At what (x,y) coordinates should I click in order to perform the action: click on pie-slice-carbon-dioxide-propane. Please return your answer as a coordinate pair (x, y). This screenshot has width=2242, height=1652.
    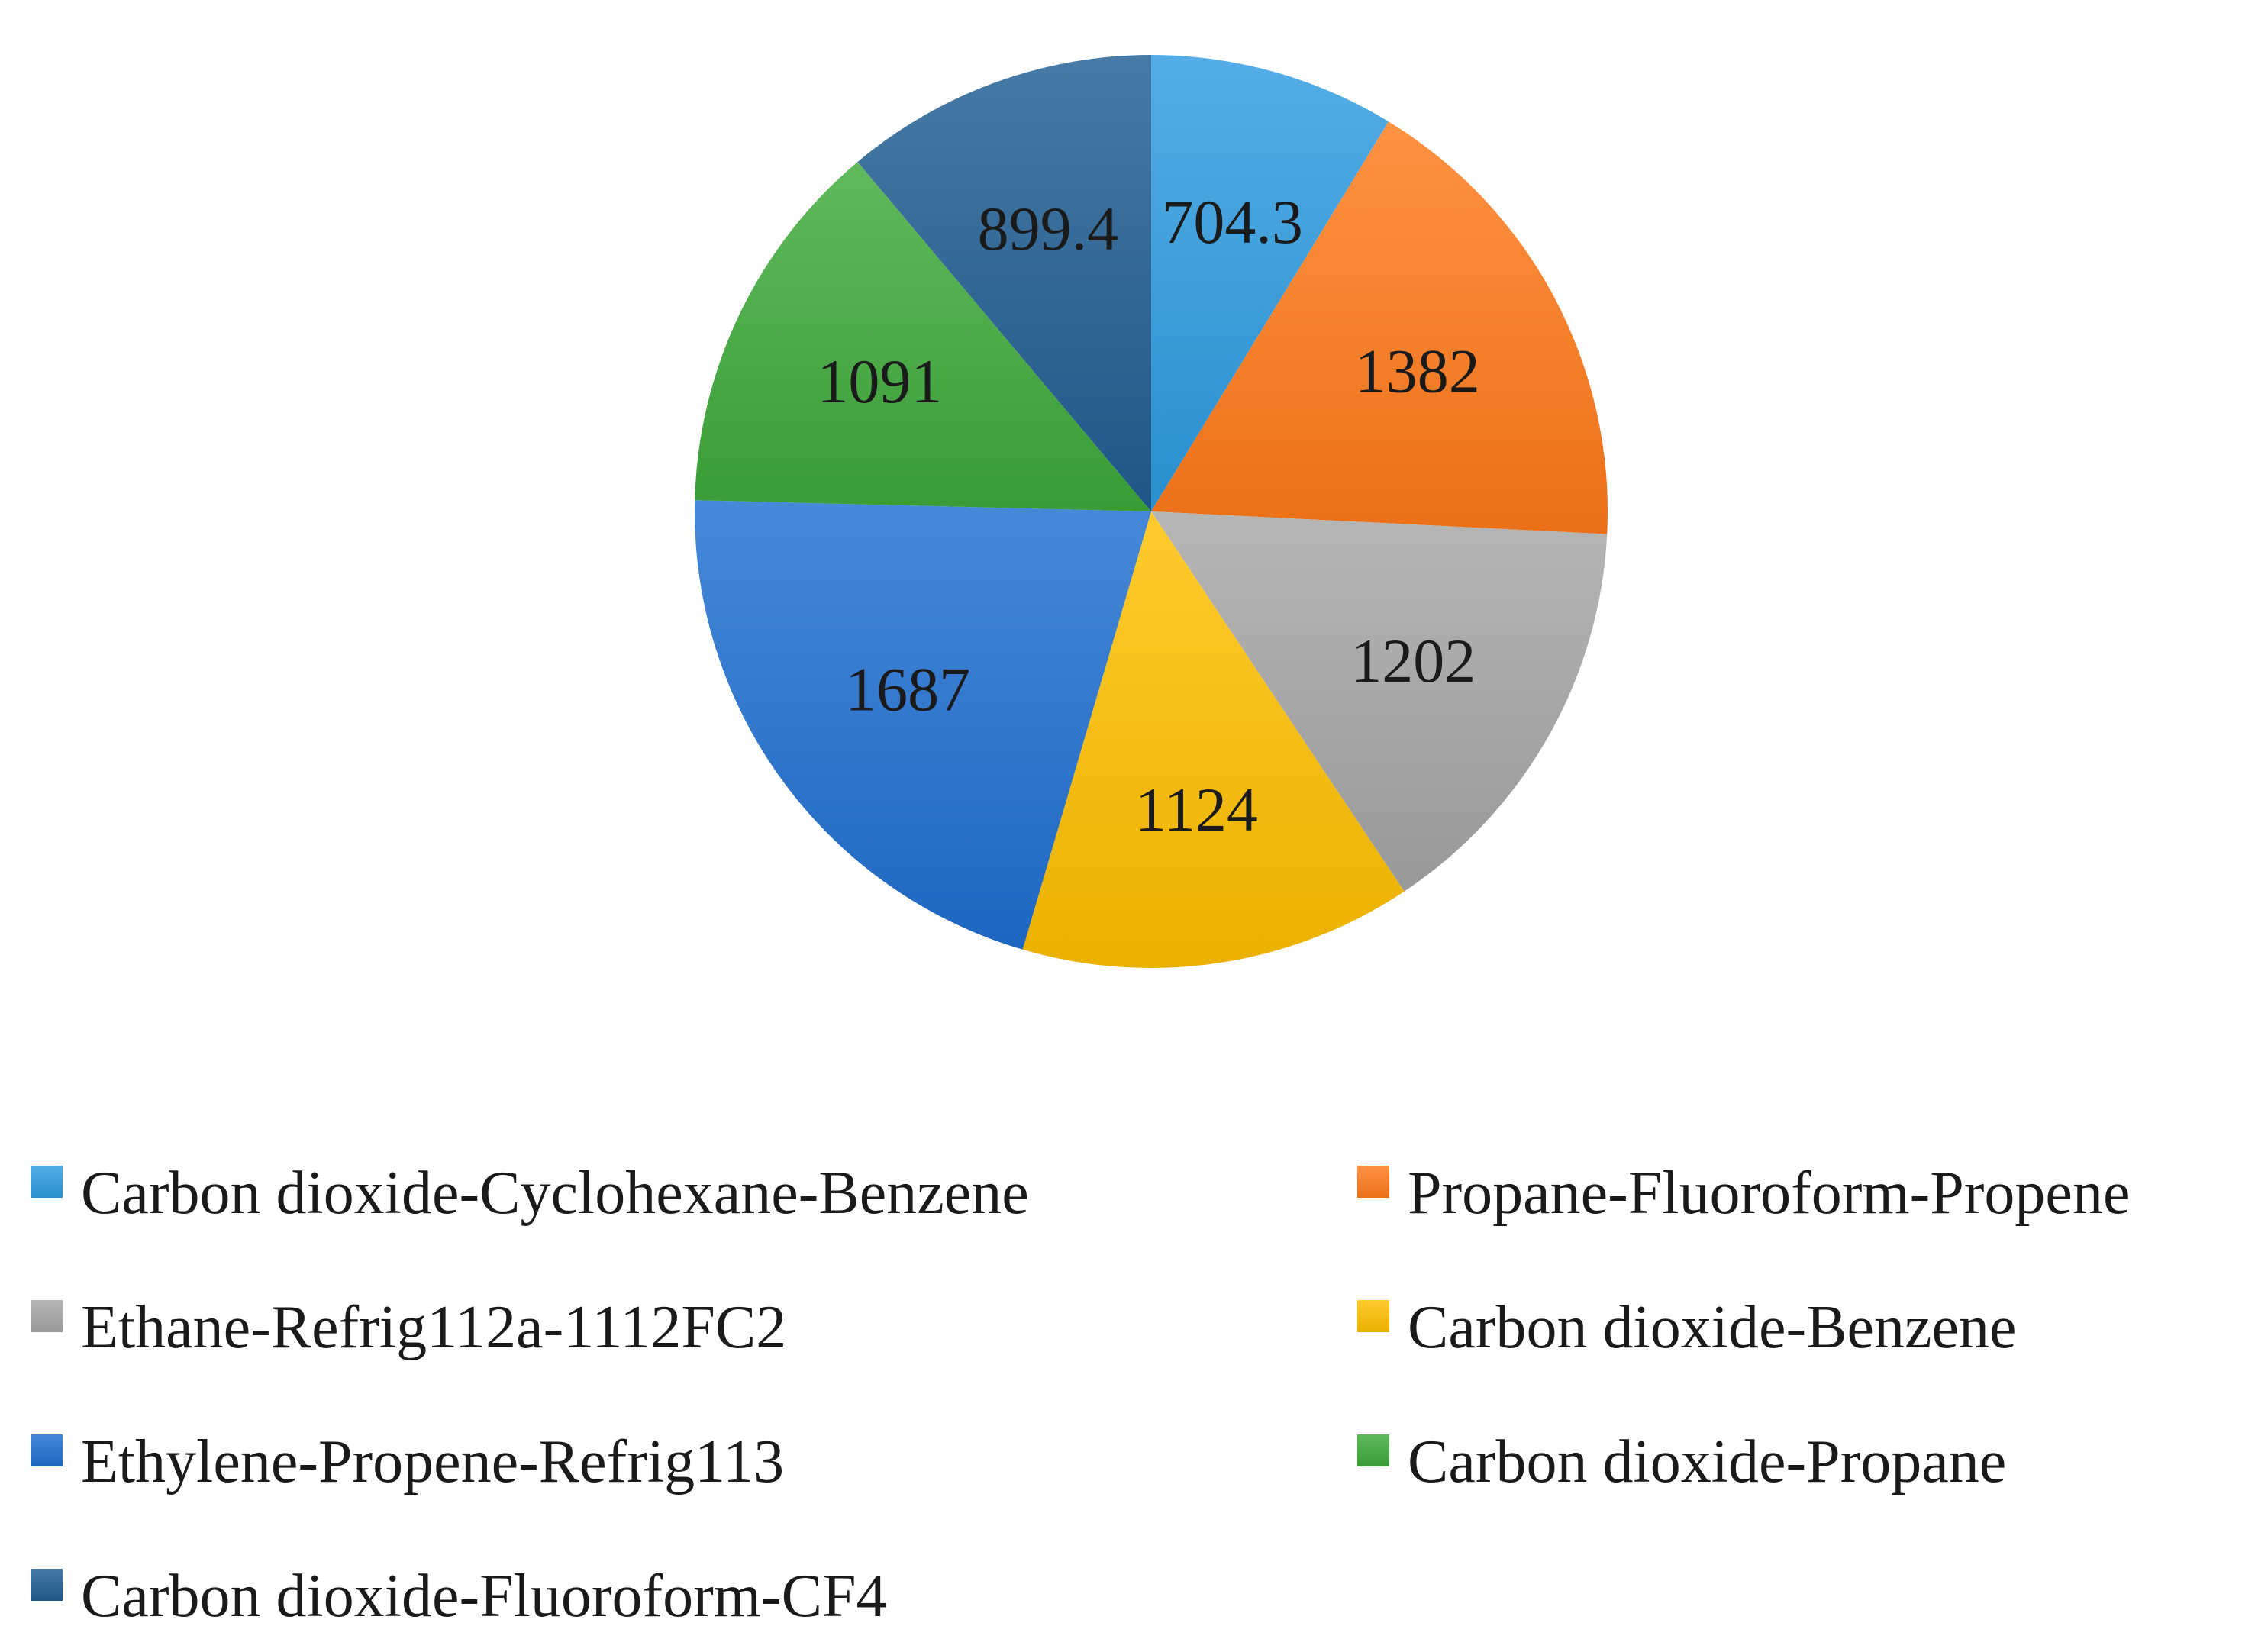
    Looking at the image, I should click on (923, 336).